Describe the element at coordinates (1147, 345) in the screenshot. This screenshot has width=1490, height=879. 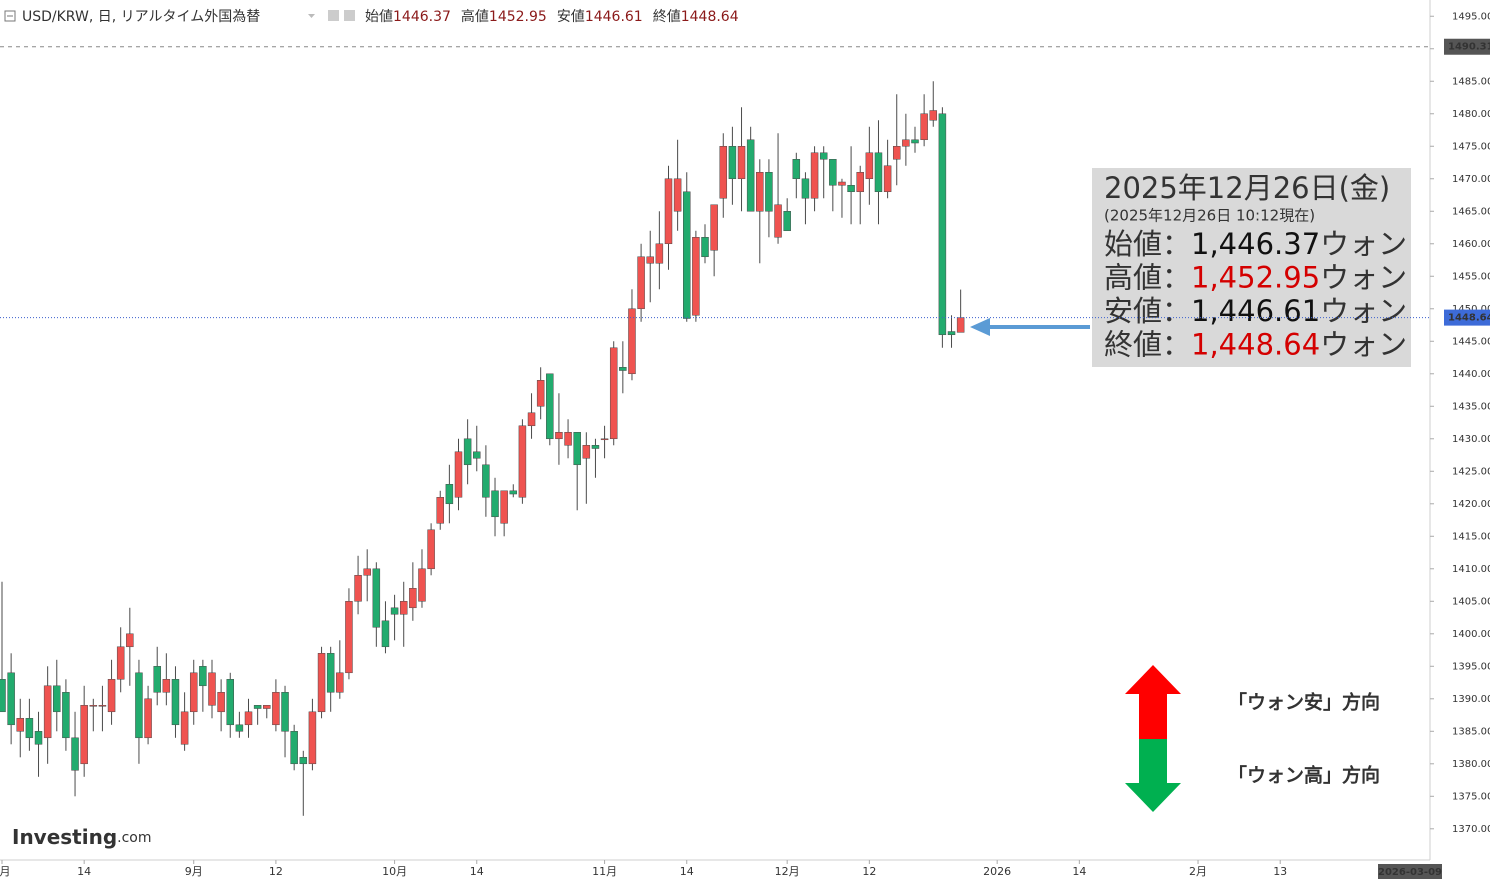
I see `info-label: 終値：` at that location.